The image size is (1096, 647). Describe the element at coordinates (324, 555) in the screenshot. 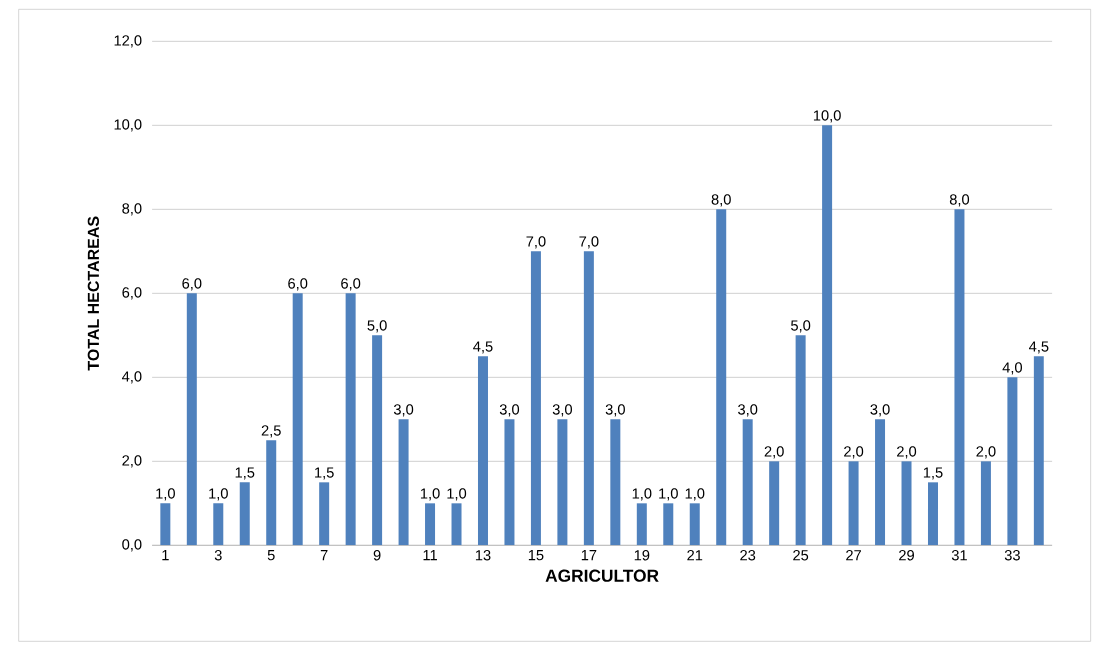

I see `x-tick-label: 7` at that location.